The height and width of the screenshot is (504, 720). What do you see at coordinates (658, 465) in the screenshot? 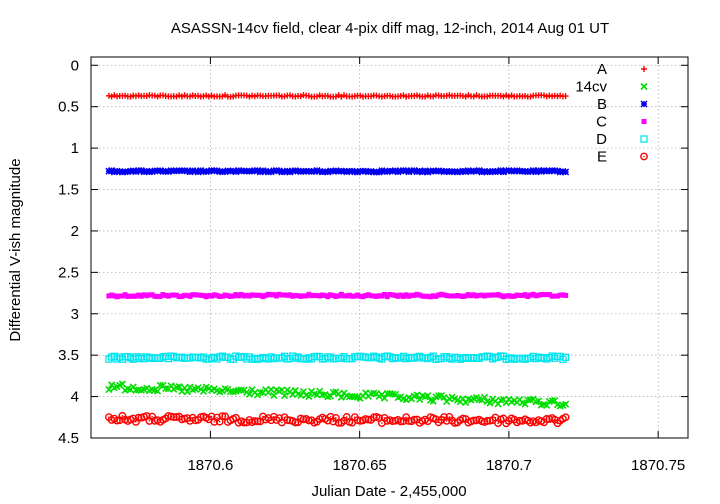
I see `x-tick-label: 1870.75` at bounding box center [658, 465].